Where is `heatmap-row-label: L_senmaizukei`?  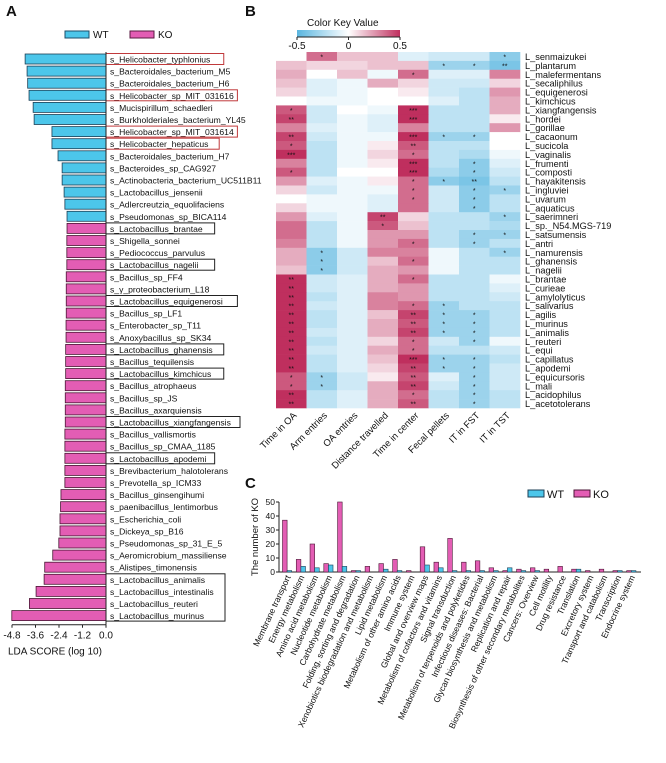 heatmap-row-label: L_senmaizukei is located at coordinates (555, 57).